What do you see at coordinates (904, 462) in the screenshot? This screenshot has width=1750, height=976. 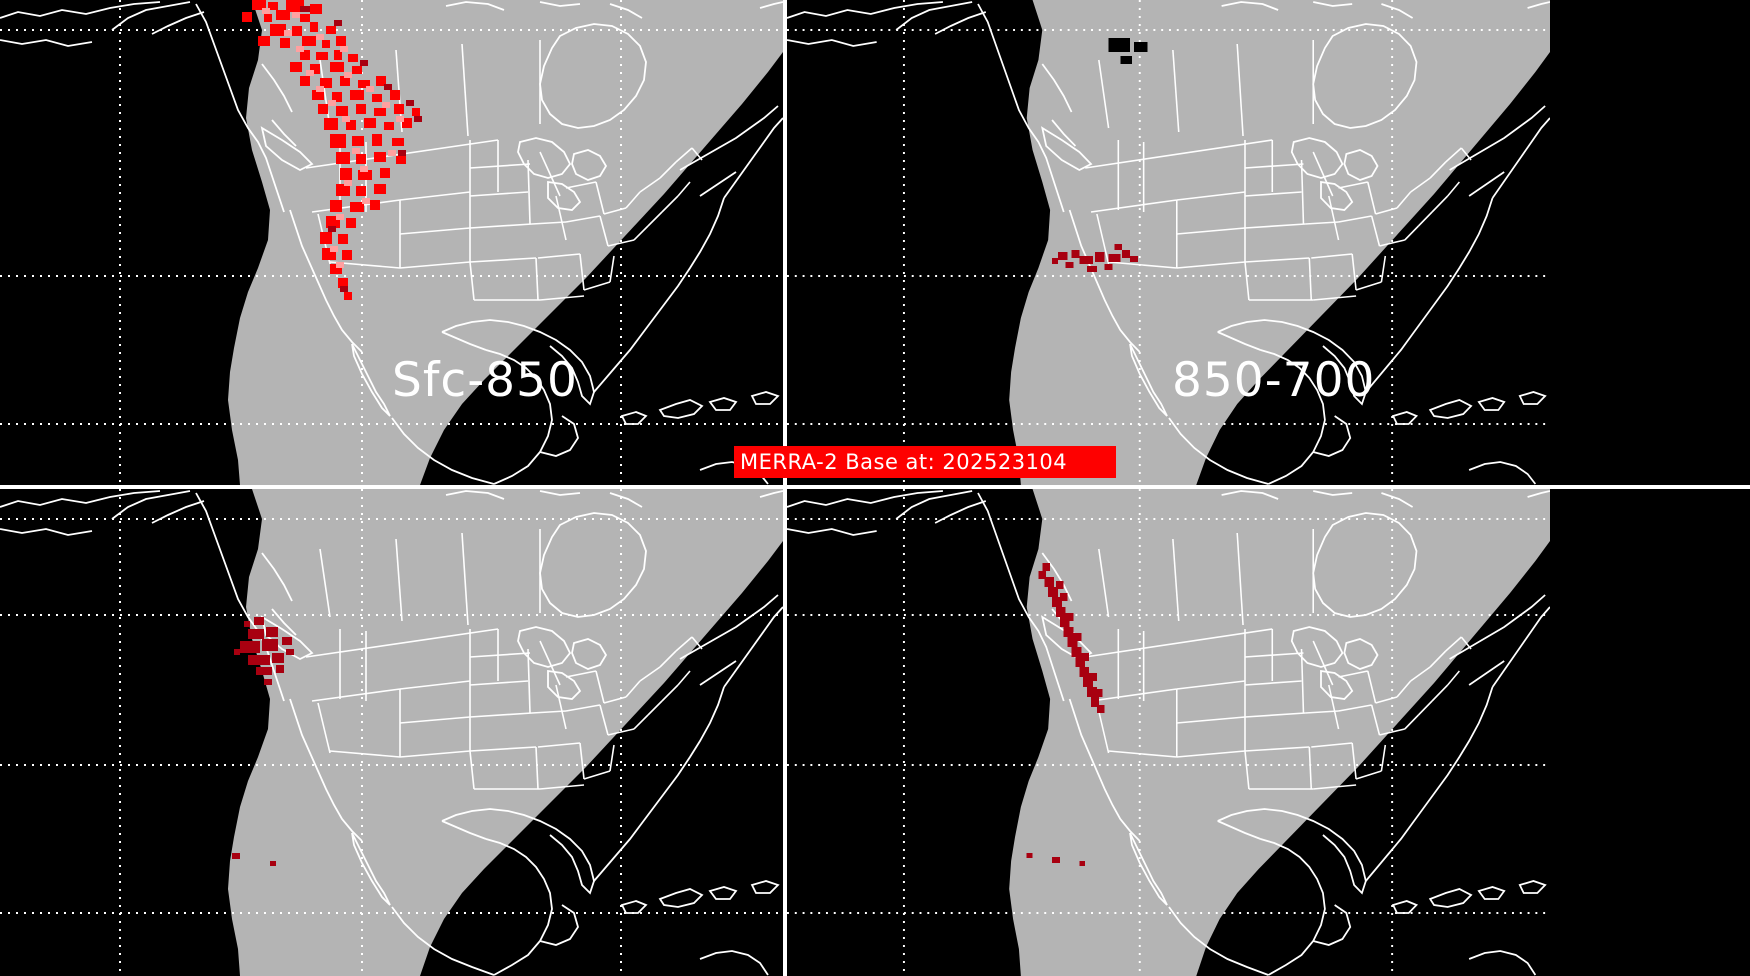 I see `base-time-text: MERRA-2 Base at: 202523104` at bounding box center [904, 462].